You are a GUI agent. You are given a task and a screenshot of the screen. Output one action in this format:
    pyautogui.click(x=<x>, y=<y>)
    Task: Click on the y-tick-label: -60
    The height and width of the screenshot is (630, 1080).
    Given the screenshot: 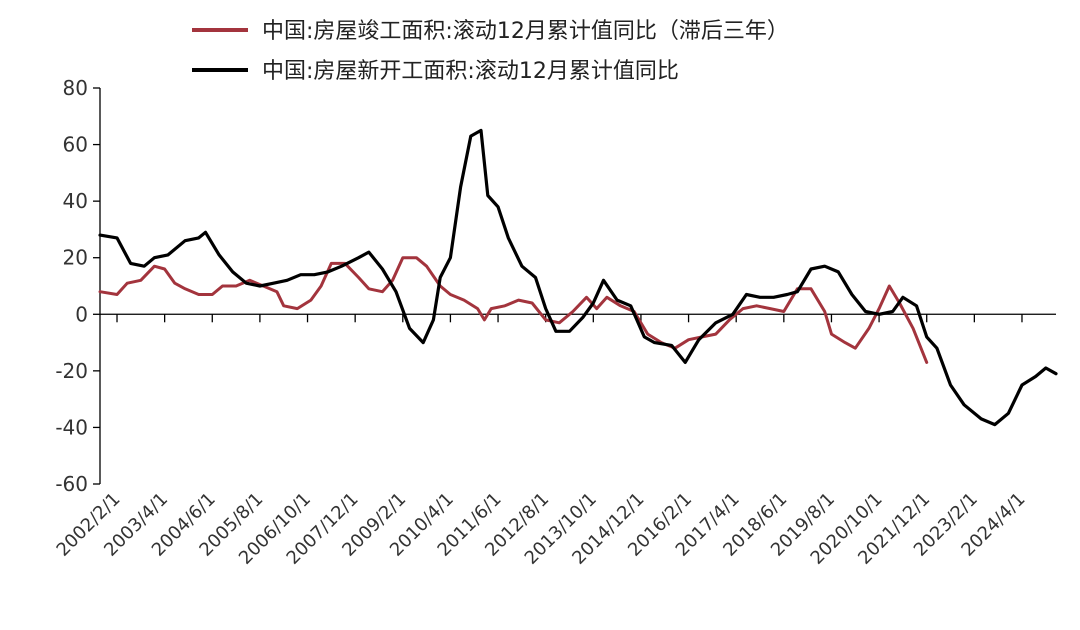 What is the action you would take?
    pyautogui.click(x=71, y=484)
    